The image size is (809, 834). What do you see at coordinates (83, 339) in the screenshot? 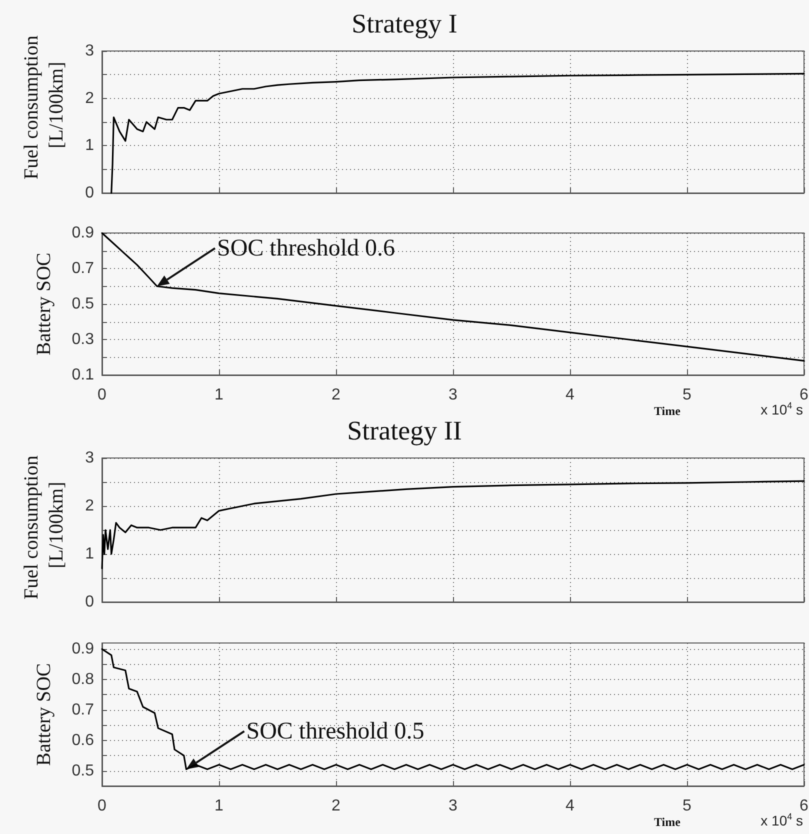
I see `y-tick-label: 0.3` at bounding box center [83, 339].